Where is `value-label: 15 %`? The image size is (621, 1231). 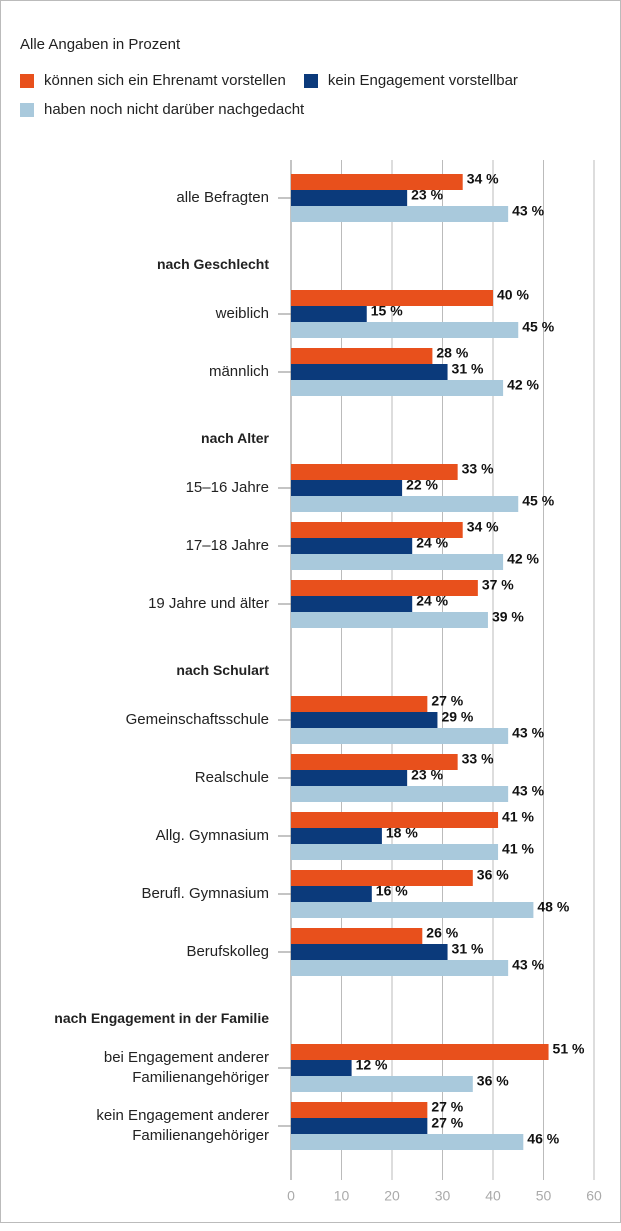
value-label: 15 % is located at coordinates (387, 311).